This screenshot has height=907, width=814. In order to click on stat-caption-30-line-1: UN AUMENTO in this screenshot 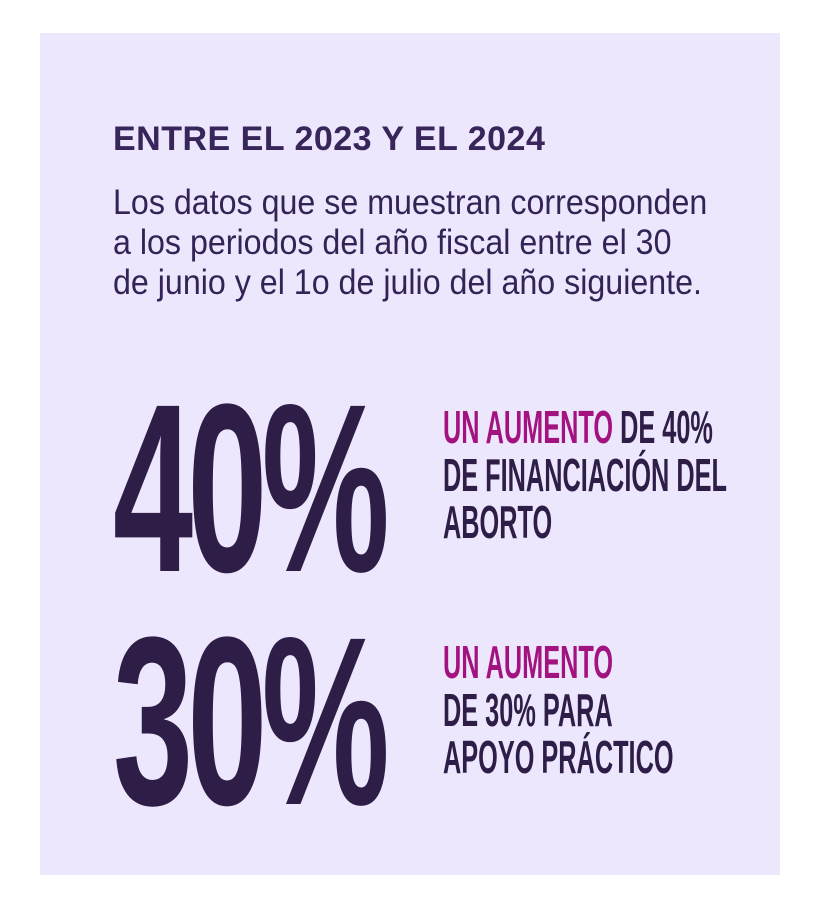, I will do `click(558, 662)`.